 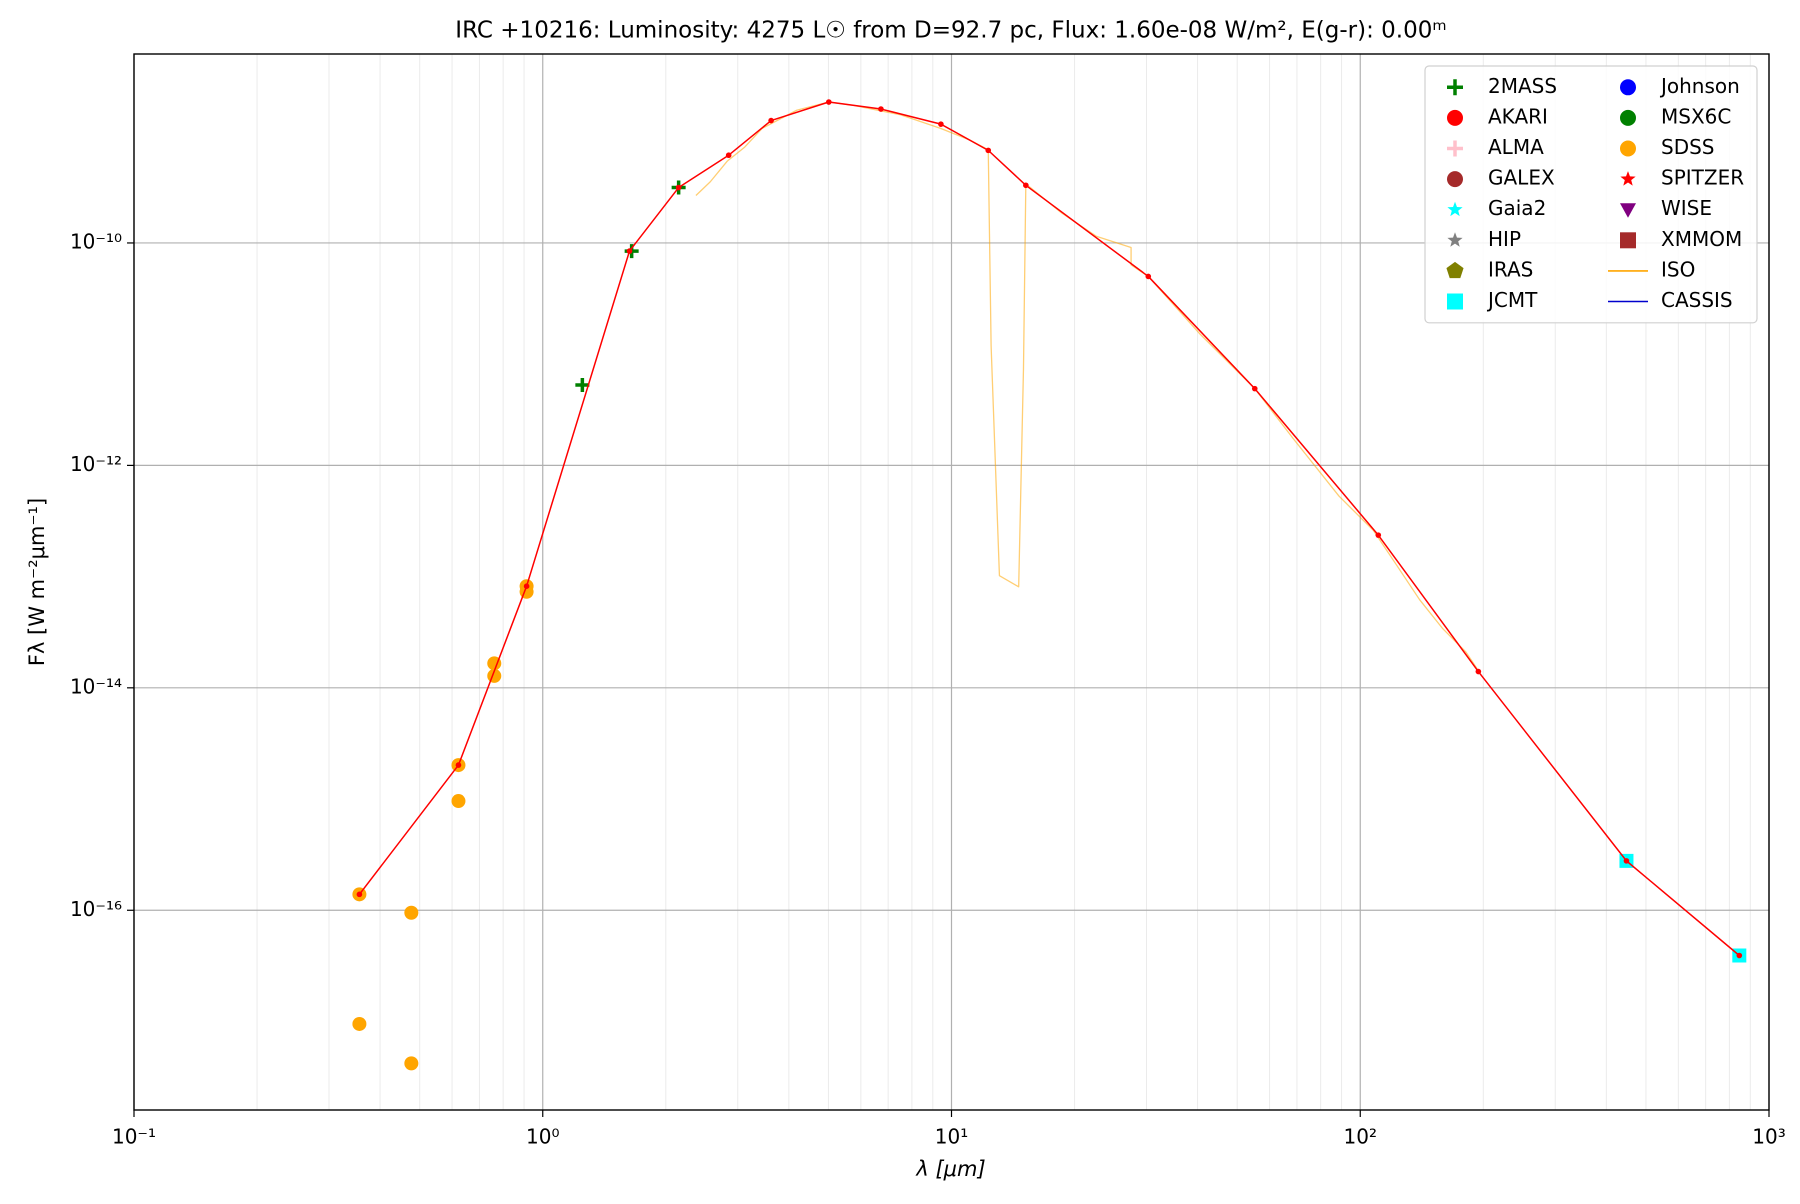 I want to click on legend-label: Johnson, so click(x=1699, y=86).